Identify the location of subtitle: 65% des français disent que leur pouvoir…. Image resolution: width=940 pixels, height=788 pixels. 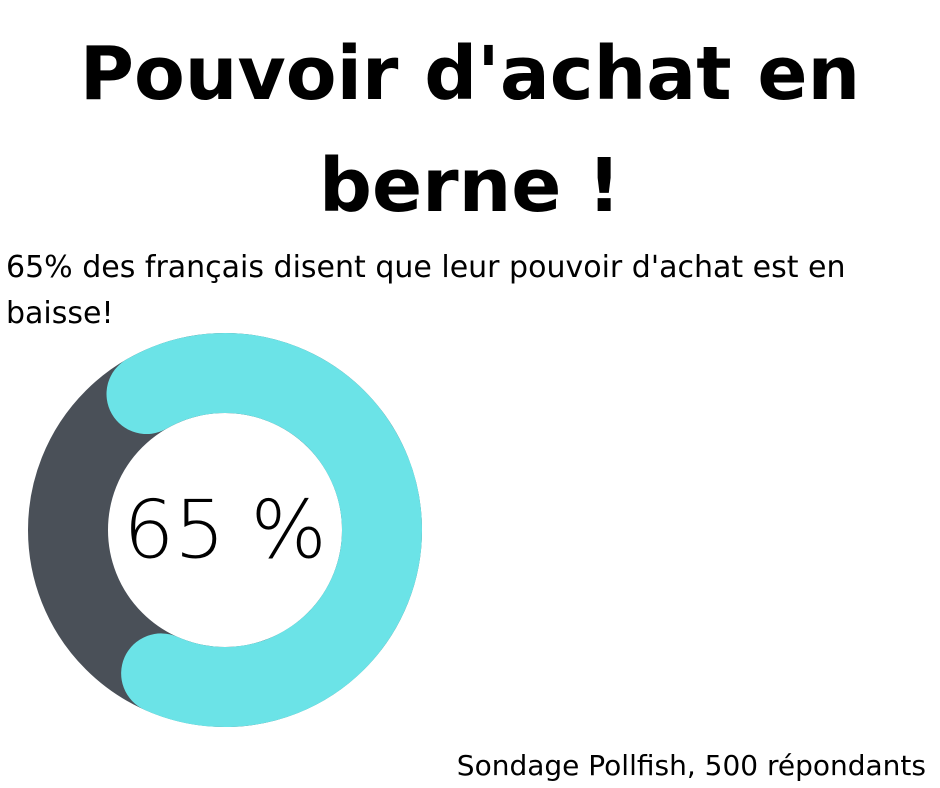
(426, 290).